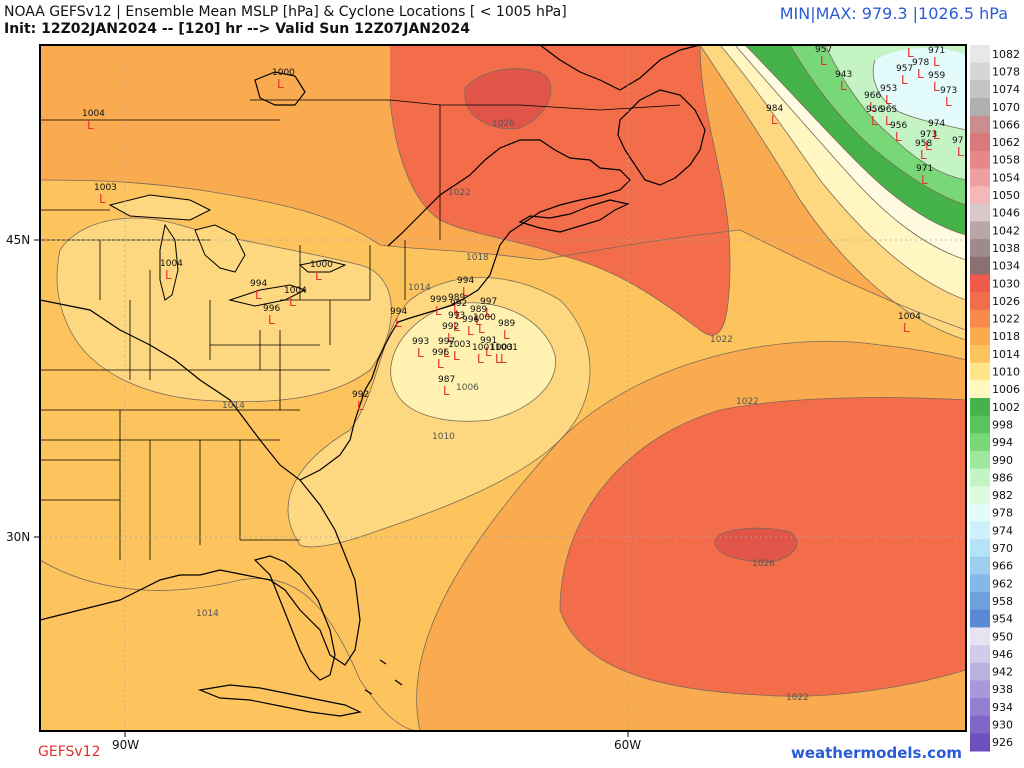 Image resolution: width=1024 pixels, height=768 pixels. What do you see at coordinates (1002, 601) in the screenshot?
I see `colorbar-label: 958` at bounding box center [1002, 601].